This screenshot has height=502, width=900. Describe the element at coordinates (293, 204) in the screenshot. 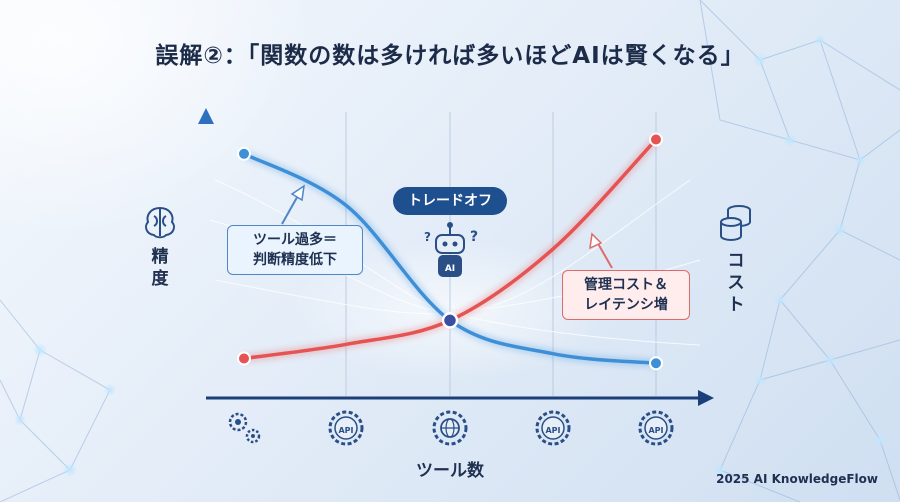

I see `callout-left-arrow` at that location.